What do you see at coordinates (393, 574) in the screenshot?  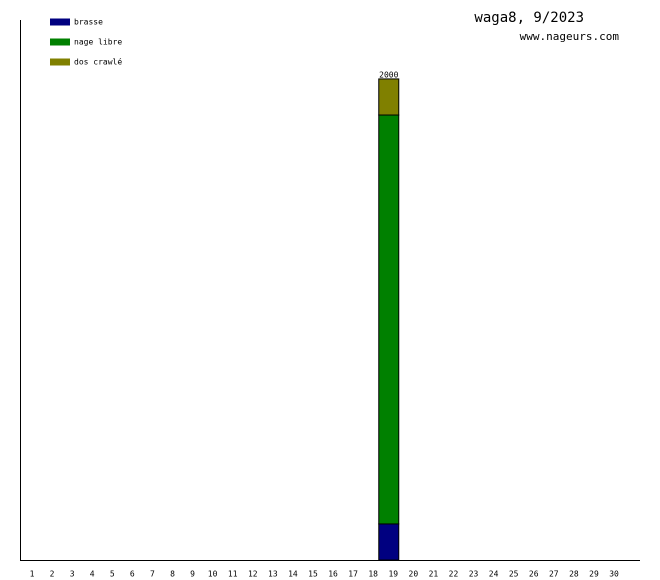 I see `x-tick-label: 19` at bounding box center [393, 574].